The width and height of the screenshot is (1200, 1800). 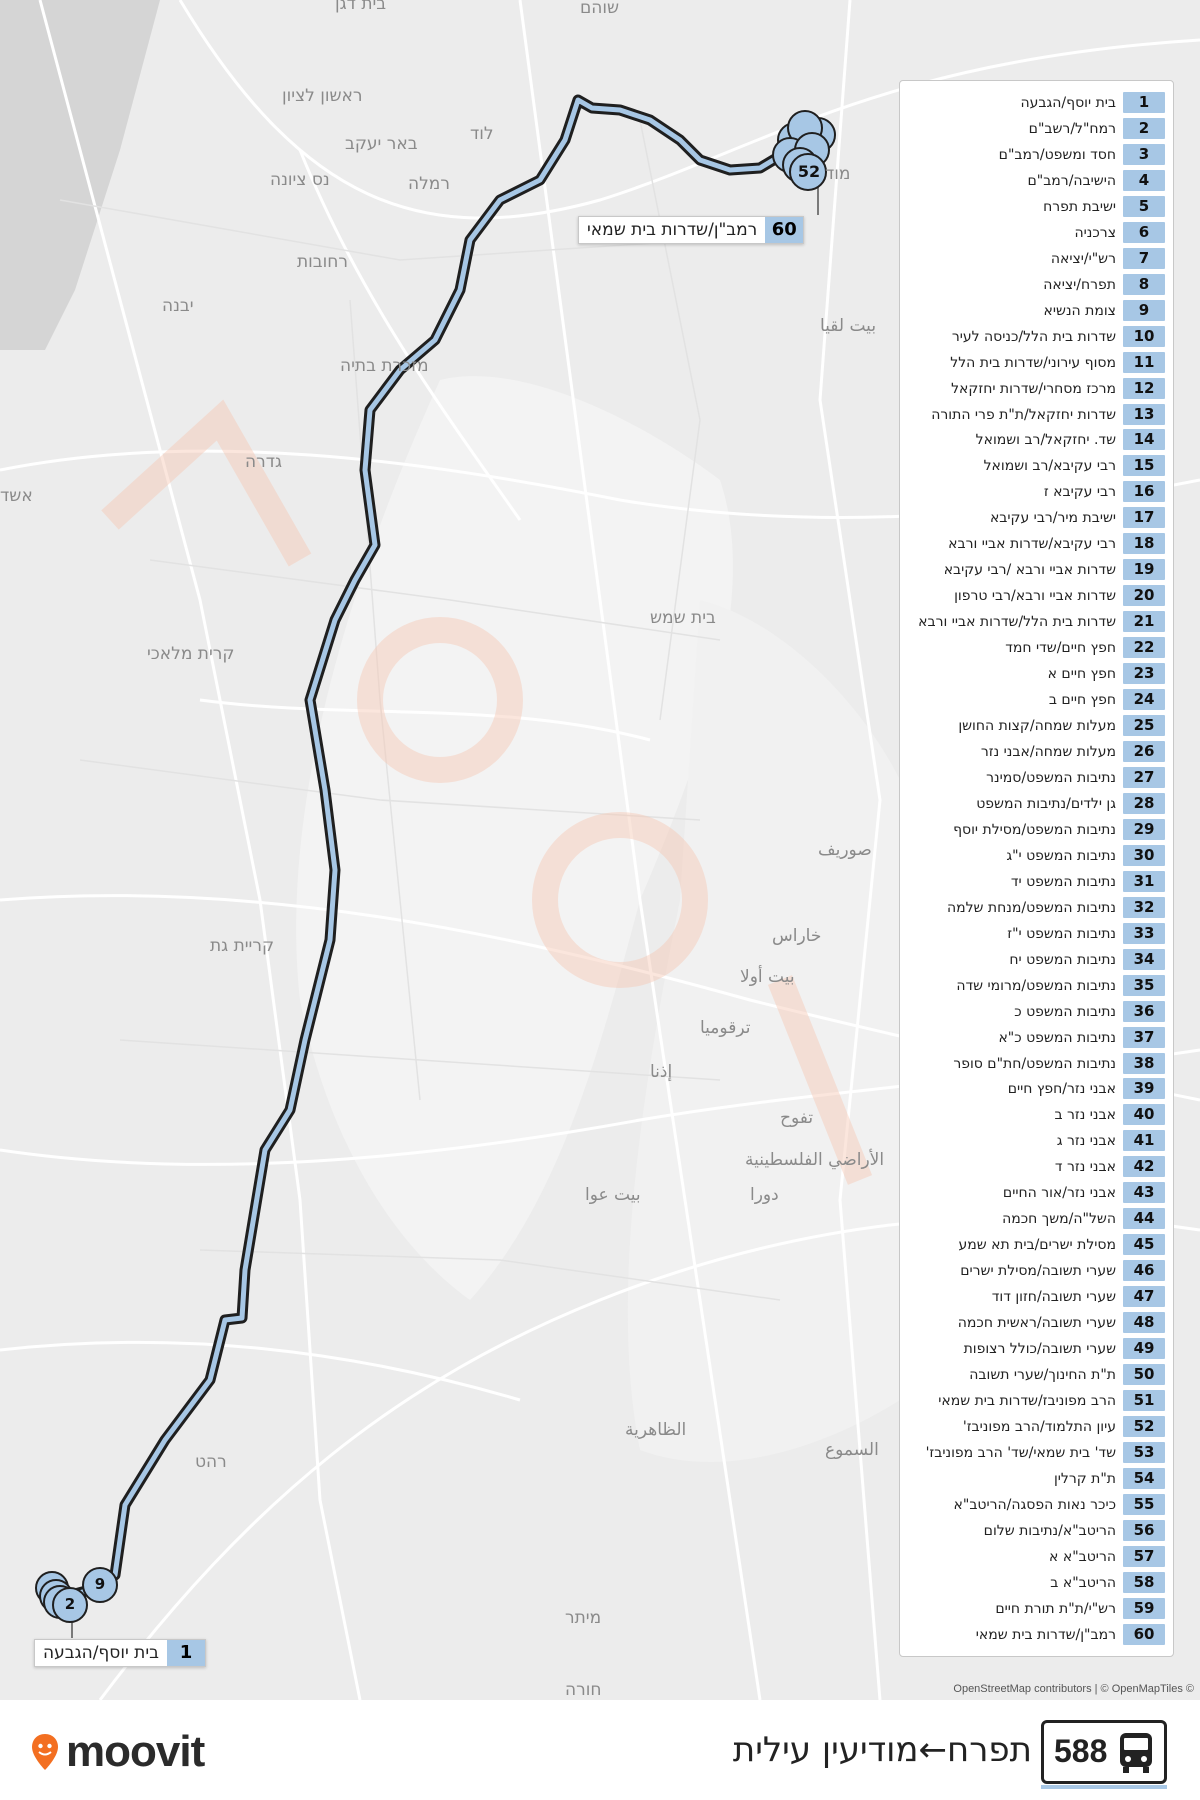 I want to click on stop-list-item: 30 נתיבות המשפט י"ג, so click(x=1036, y=856).